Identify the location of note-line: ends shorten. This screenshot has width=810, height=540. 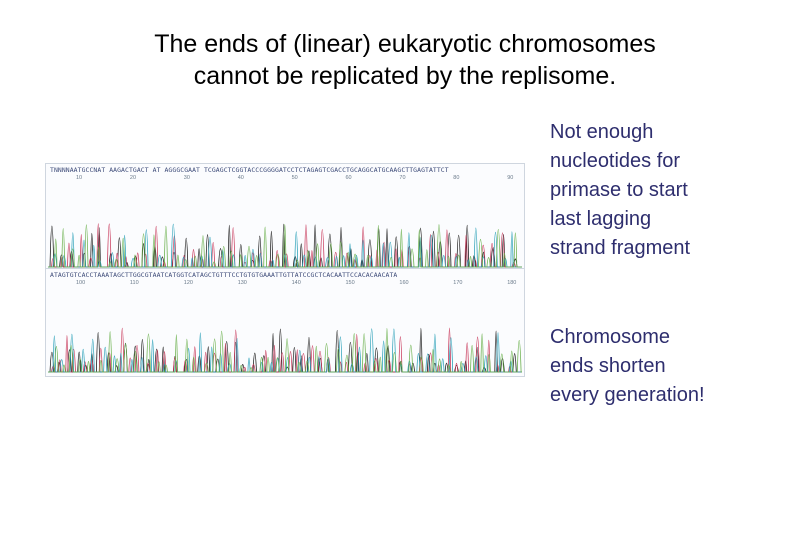
(608, 366).